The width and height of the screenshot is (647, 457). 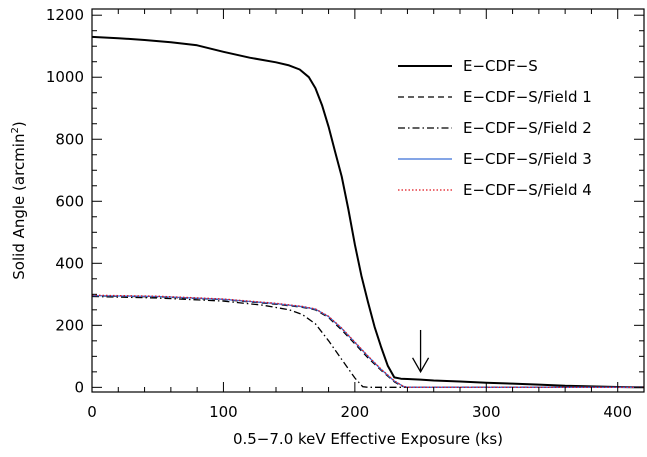 I want to click on y-tick-label: 800, so click(x=69, y=139).